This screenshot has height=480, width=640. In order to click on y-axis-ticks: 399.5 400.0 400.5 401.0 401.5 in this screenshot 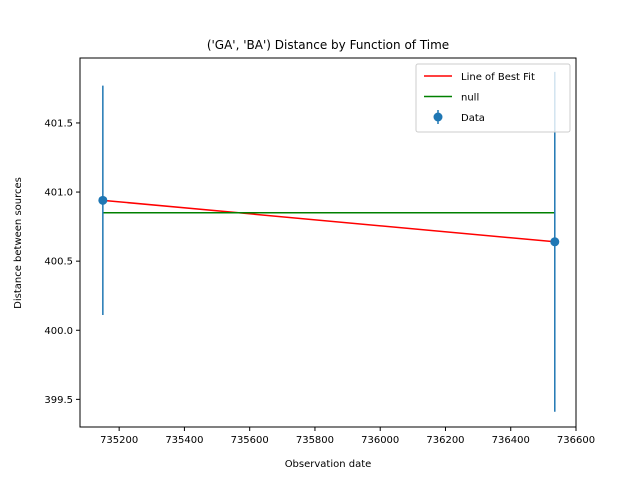, I will do `click(62, 262)`.